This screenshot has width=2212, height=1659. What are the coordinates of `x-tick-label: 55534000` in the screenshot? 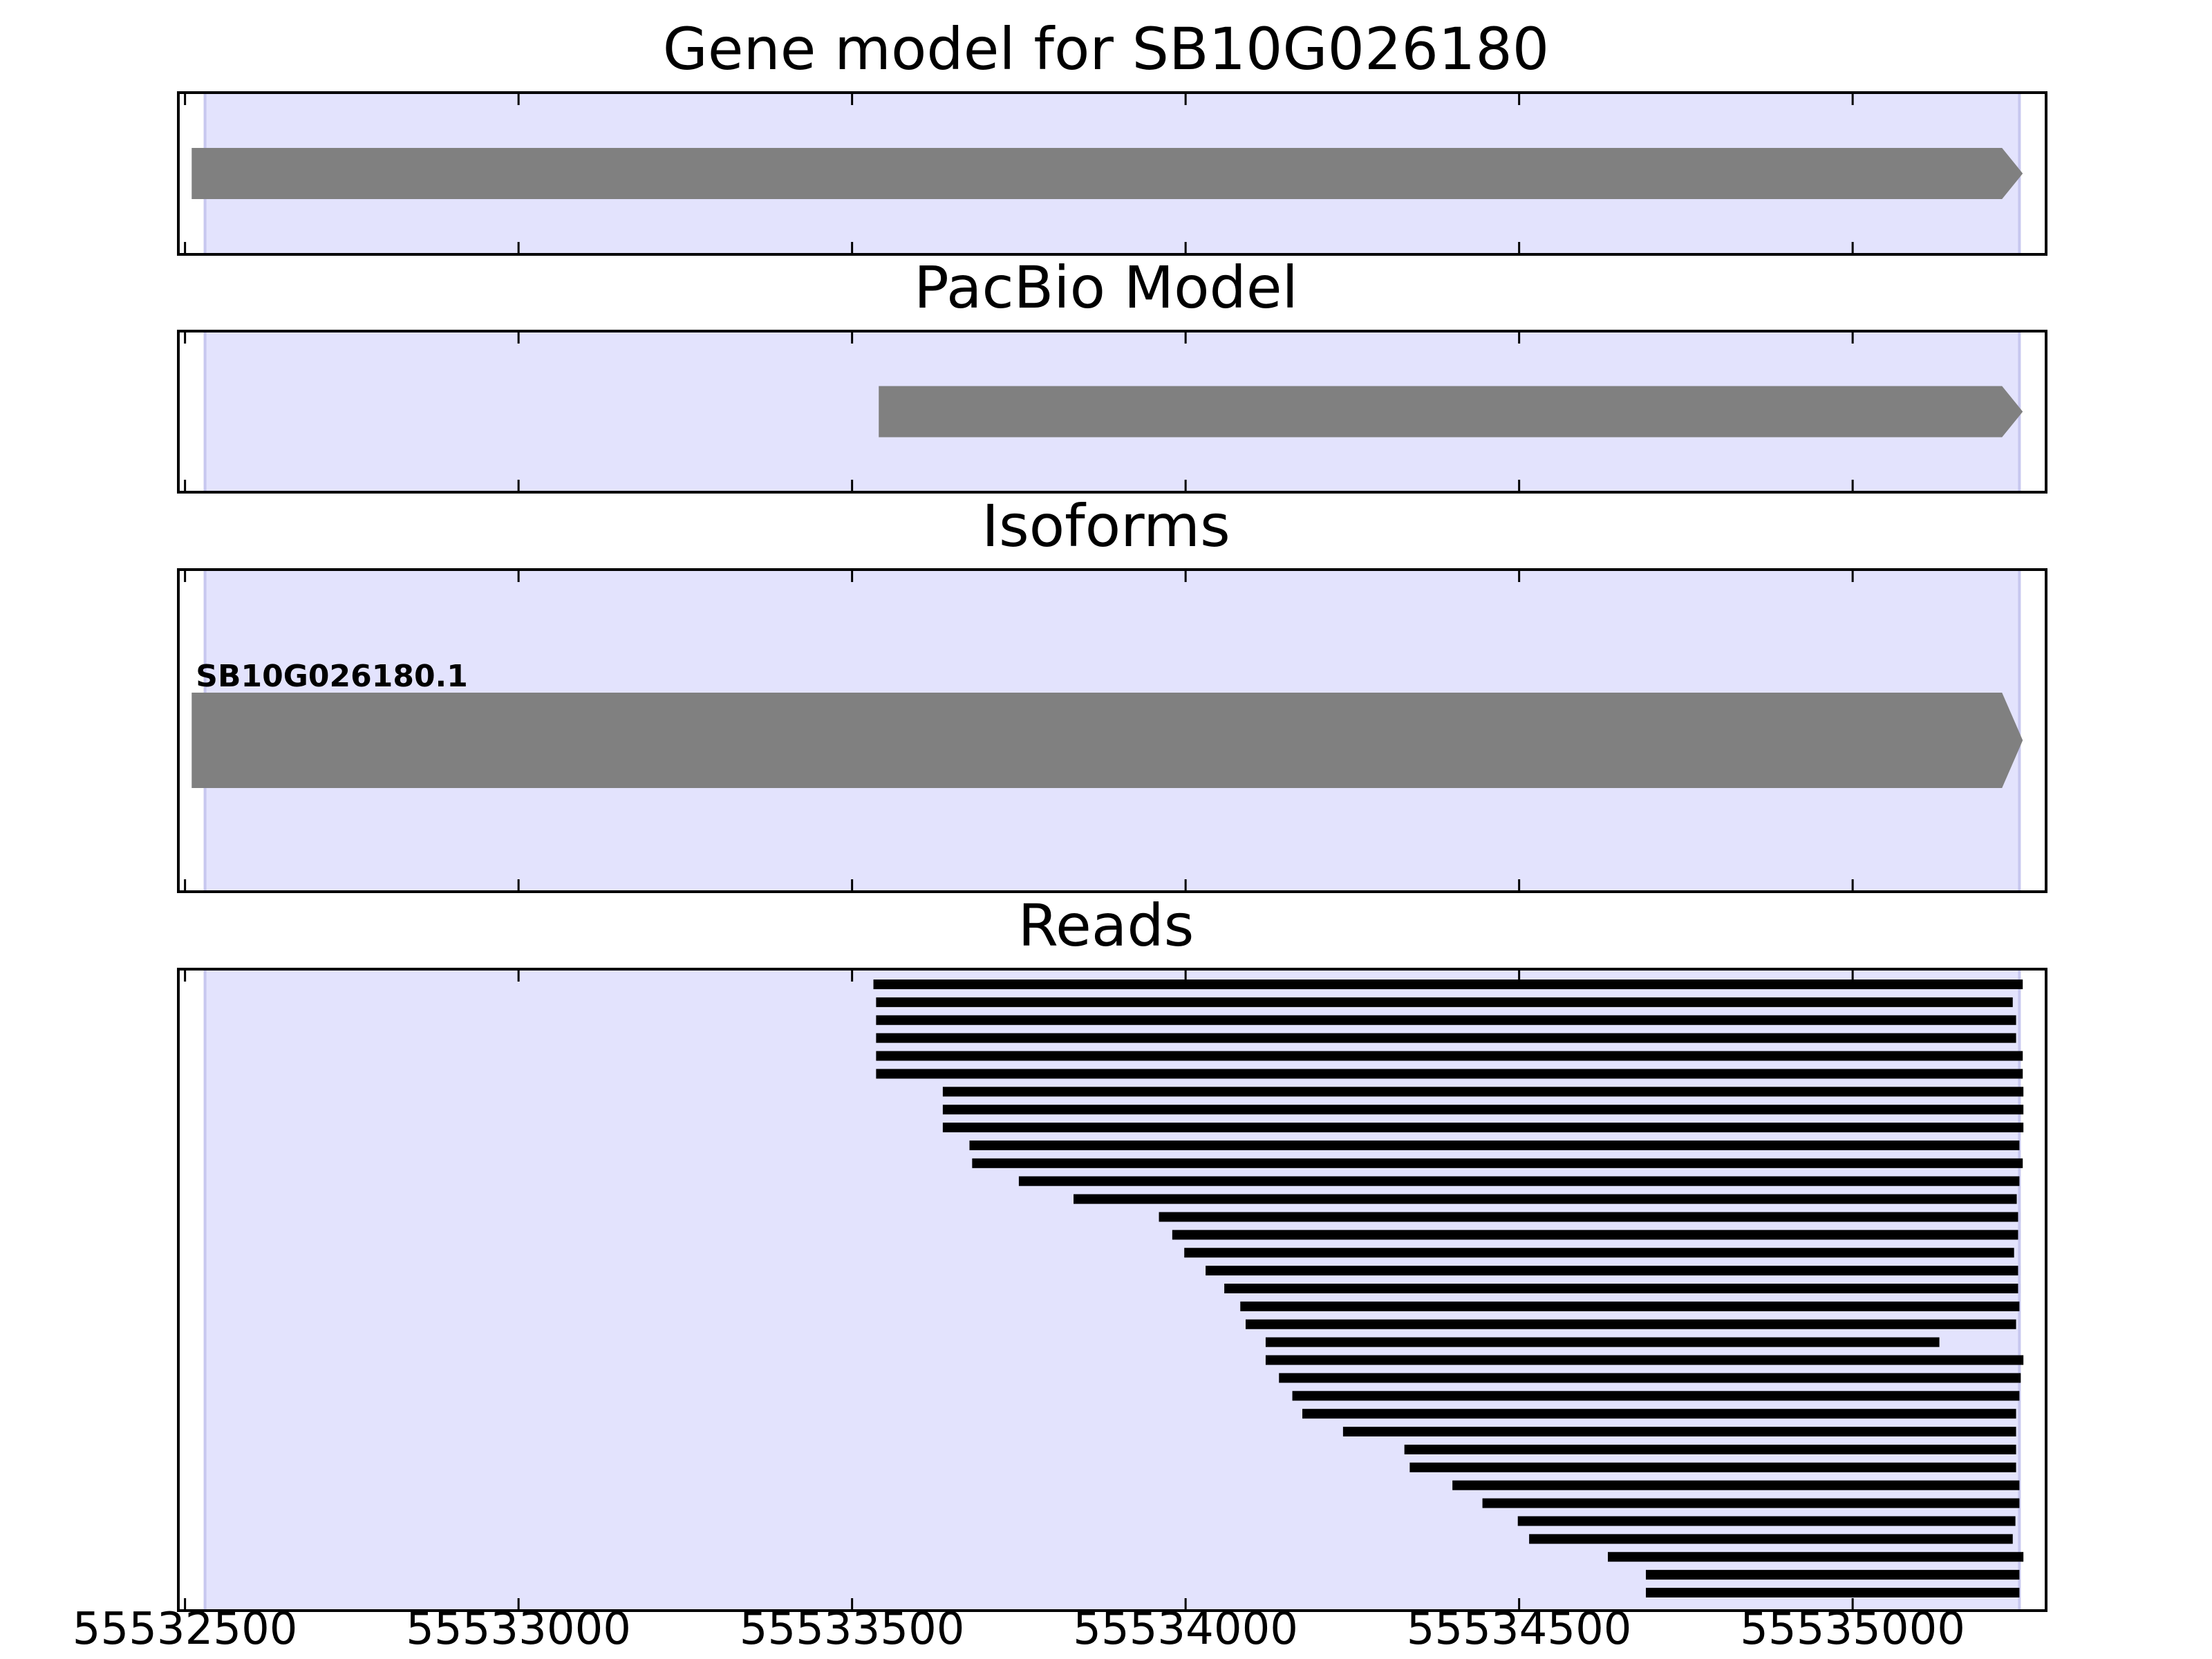 It's located at (1185, 1629).